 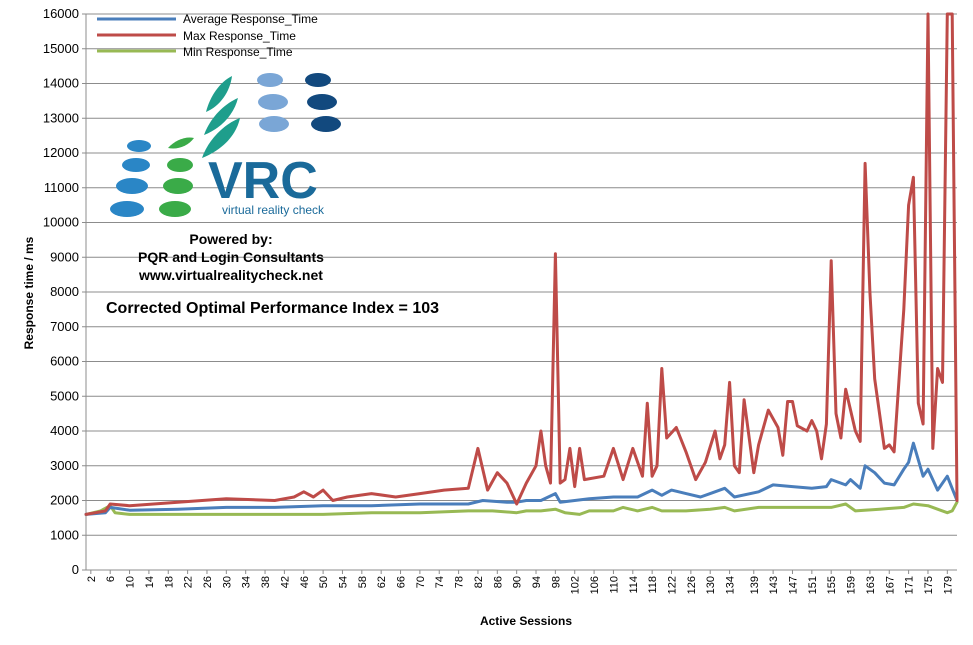 What do you see at coordinates (285, 582) in the screenshot?
I see `x-tick-label: 42` at bounding box center [285, 582].